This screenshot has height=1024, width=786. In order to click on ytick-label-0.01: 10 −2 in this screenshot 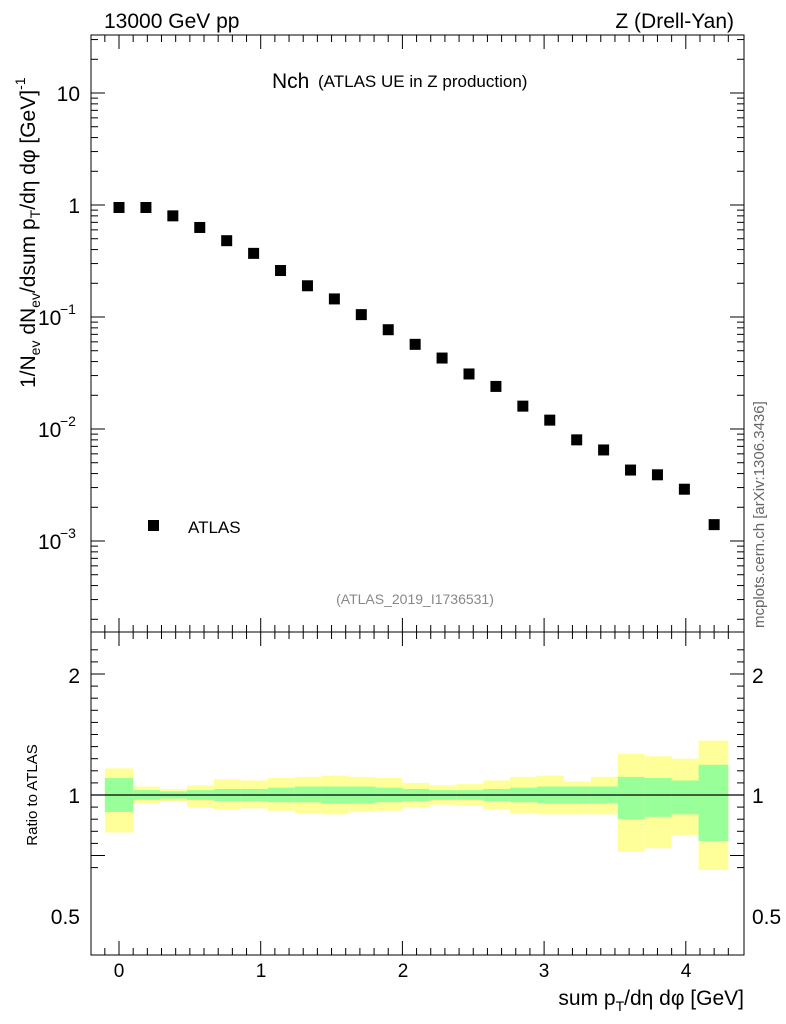, I will do `click(57, 427)`.